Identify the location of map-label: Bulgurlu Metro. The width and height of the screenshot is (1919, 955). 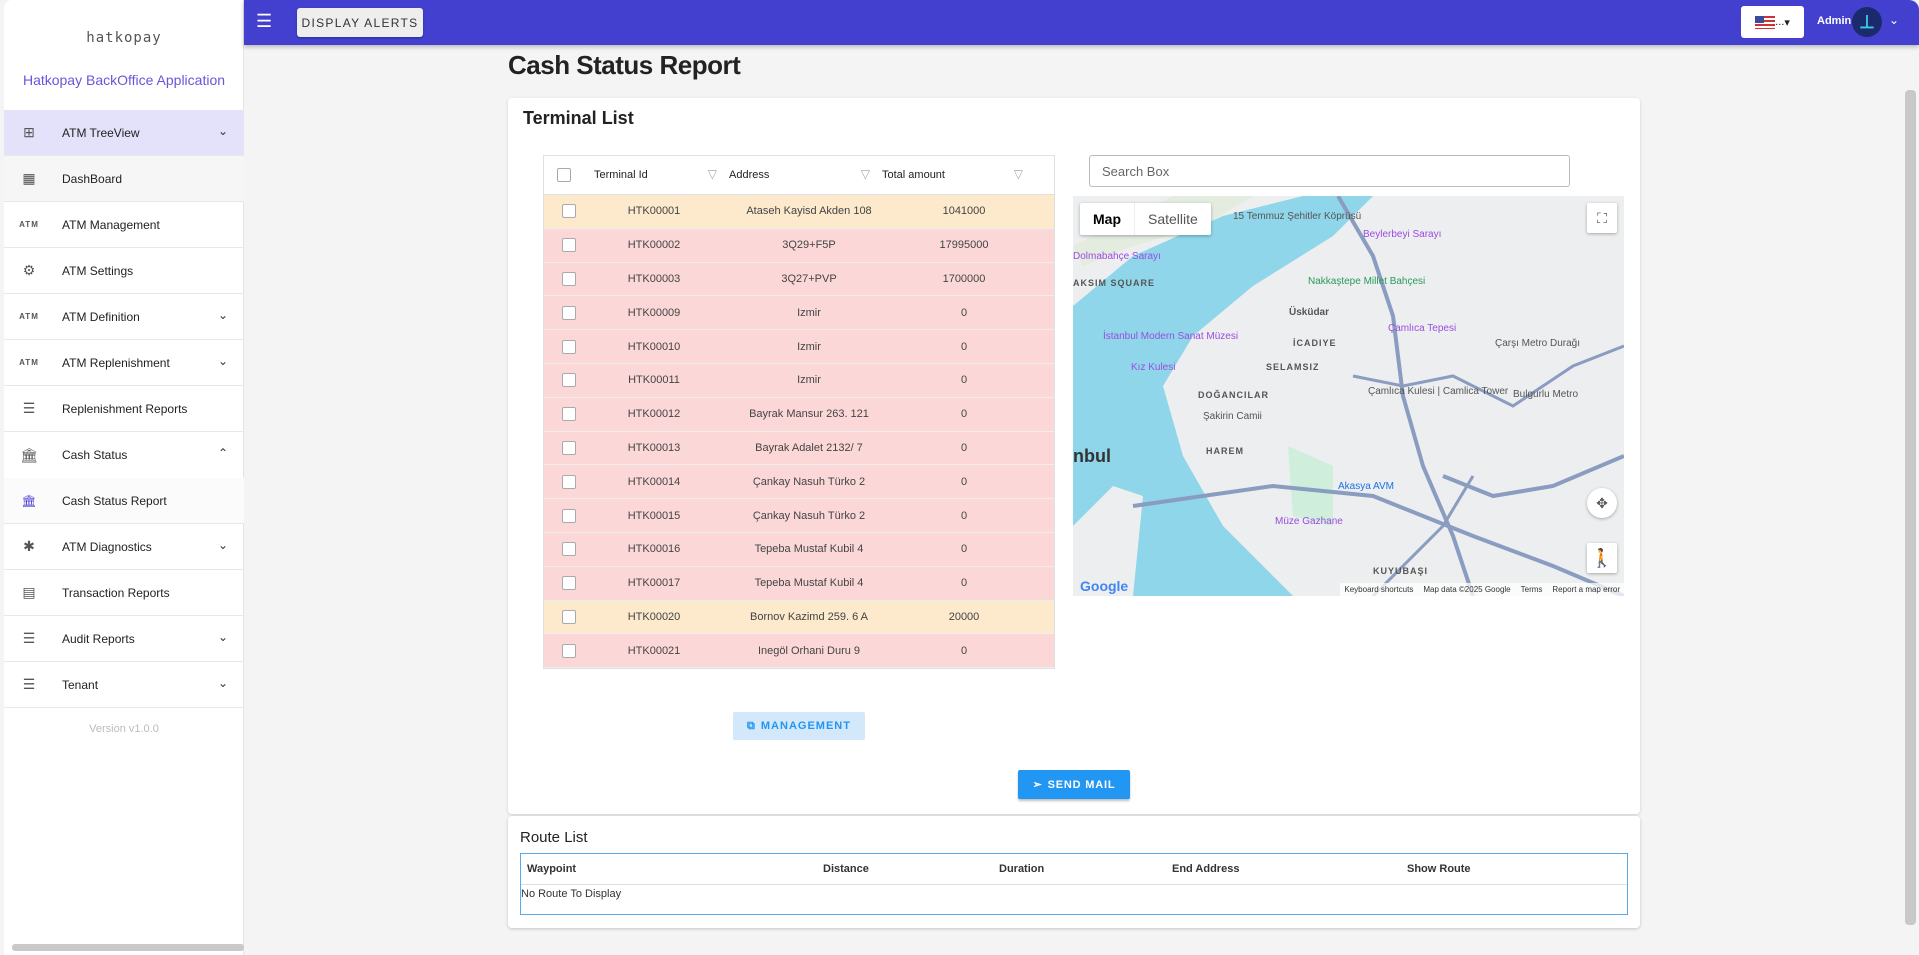
(1546, 394).